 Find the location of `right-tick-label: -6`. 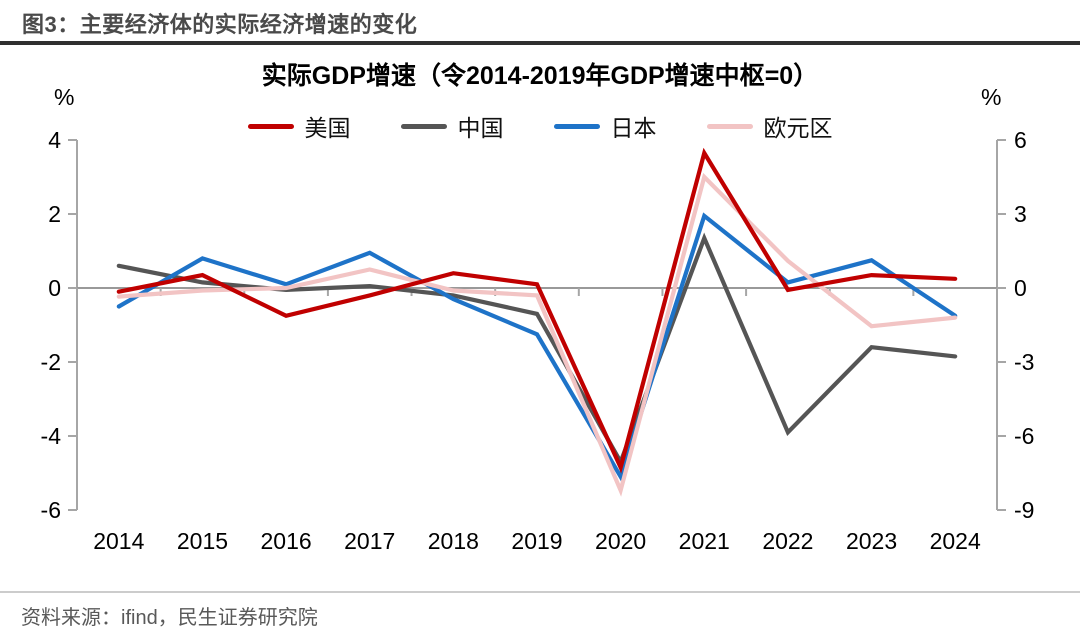

right-tick-label: -6 is located at coordinates (1024, 436).